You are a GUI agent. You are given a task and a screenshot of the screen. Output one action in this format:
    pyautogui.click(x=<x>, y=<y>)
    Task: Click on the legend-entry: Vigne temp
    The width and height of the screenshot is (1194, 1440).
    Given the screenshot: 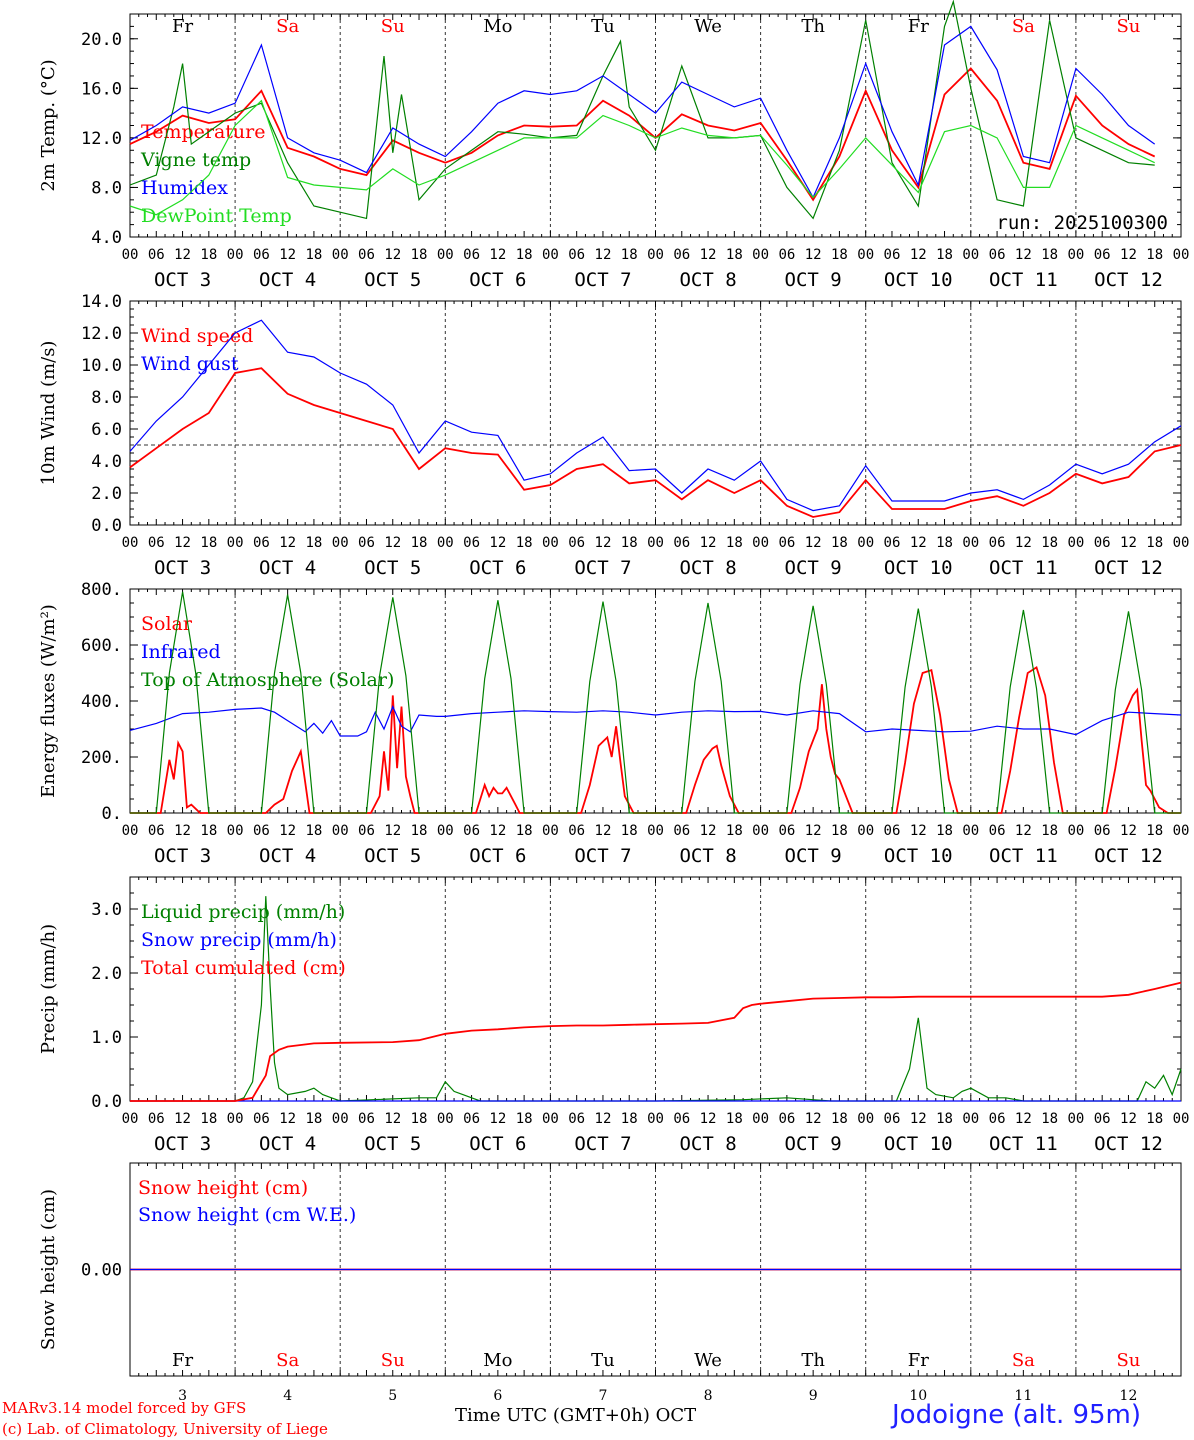 What is the action you would take?
    pyautogui.click(x=195, y=160)
    